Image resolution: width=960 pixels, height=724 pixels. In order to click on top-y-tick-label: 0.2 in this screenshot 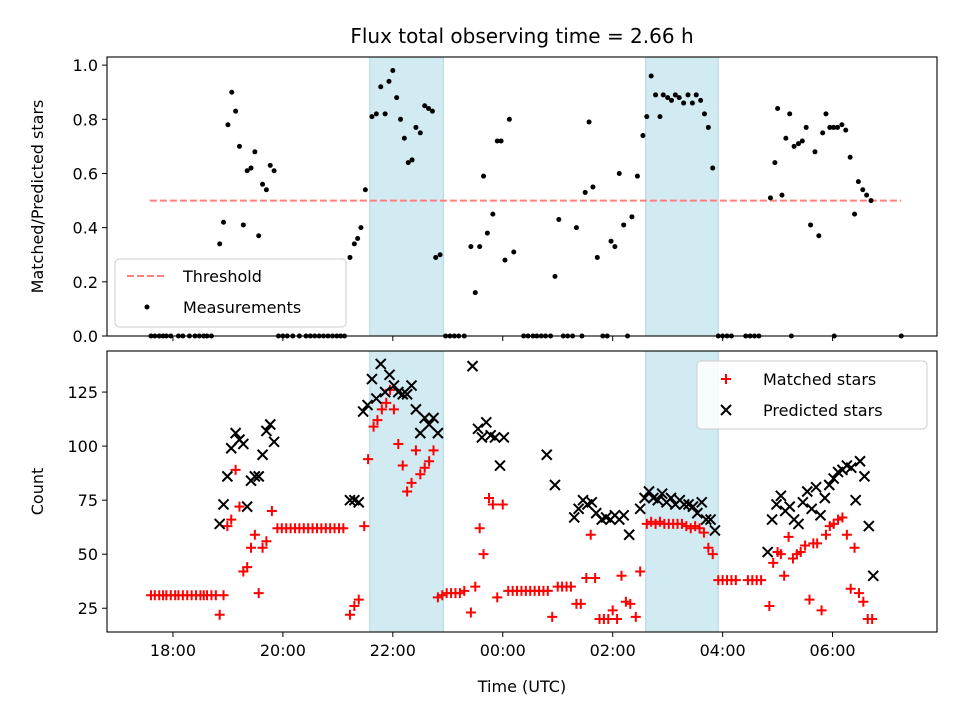, I will do `click(85, 282)`.